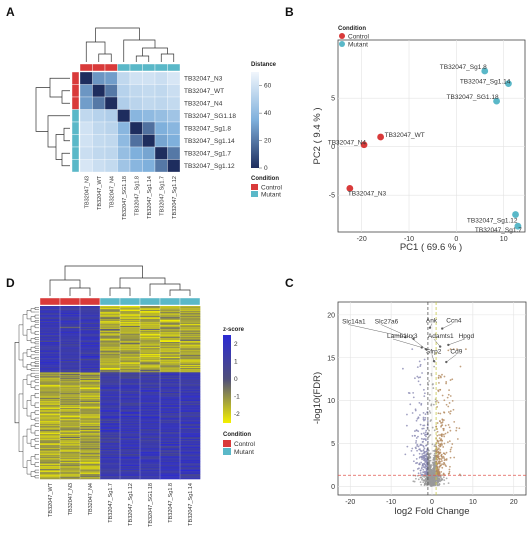  I want to click on column-dendrogram-branch, so click(117, 34).